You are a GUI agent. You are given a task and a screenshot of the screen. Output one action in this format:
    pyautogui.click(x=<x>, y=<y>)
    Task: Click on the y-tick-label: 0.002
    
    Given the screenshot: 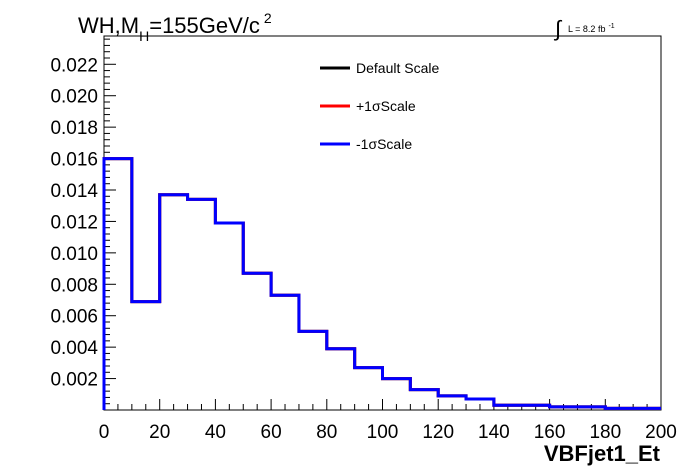 What is the action you would take?
    pyautogui.click(x=74, y=380)
    